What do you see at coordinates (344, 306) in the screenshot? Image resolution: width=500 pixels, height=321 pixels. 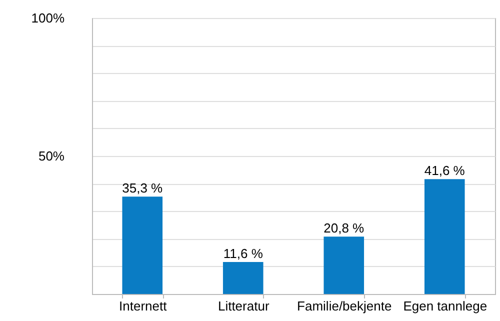 I see `x-tick-label: Familie/bekjente` at bounding box center [344, 306].